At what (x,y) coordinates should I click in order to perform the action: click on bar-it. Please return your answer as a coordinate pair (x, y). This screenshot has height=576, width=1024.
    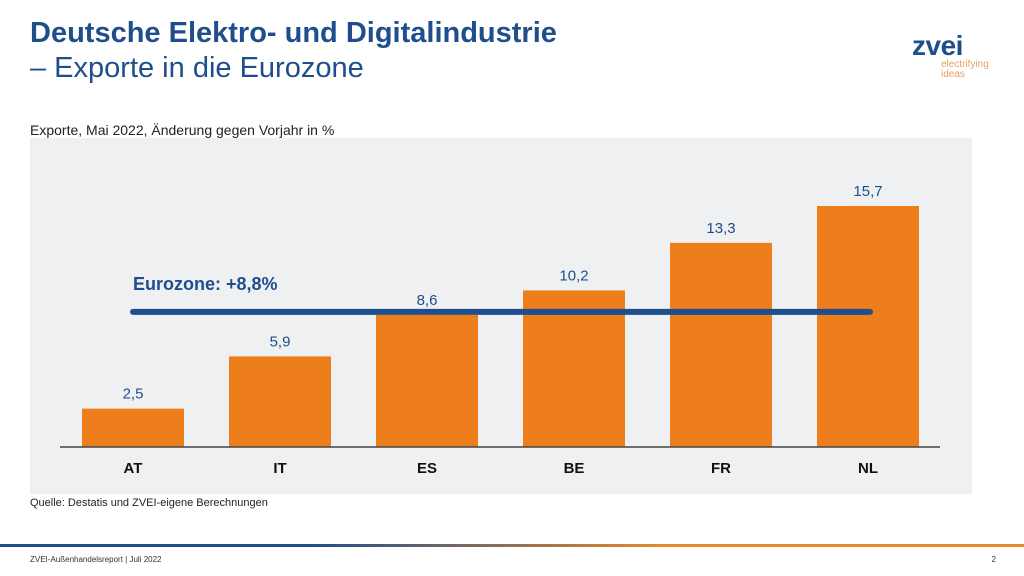
    Looking at the image, I should click on (280, 401).